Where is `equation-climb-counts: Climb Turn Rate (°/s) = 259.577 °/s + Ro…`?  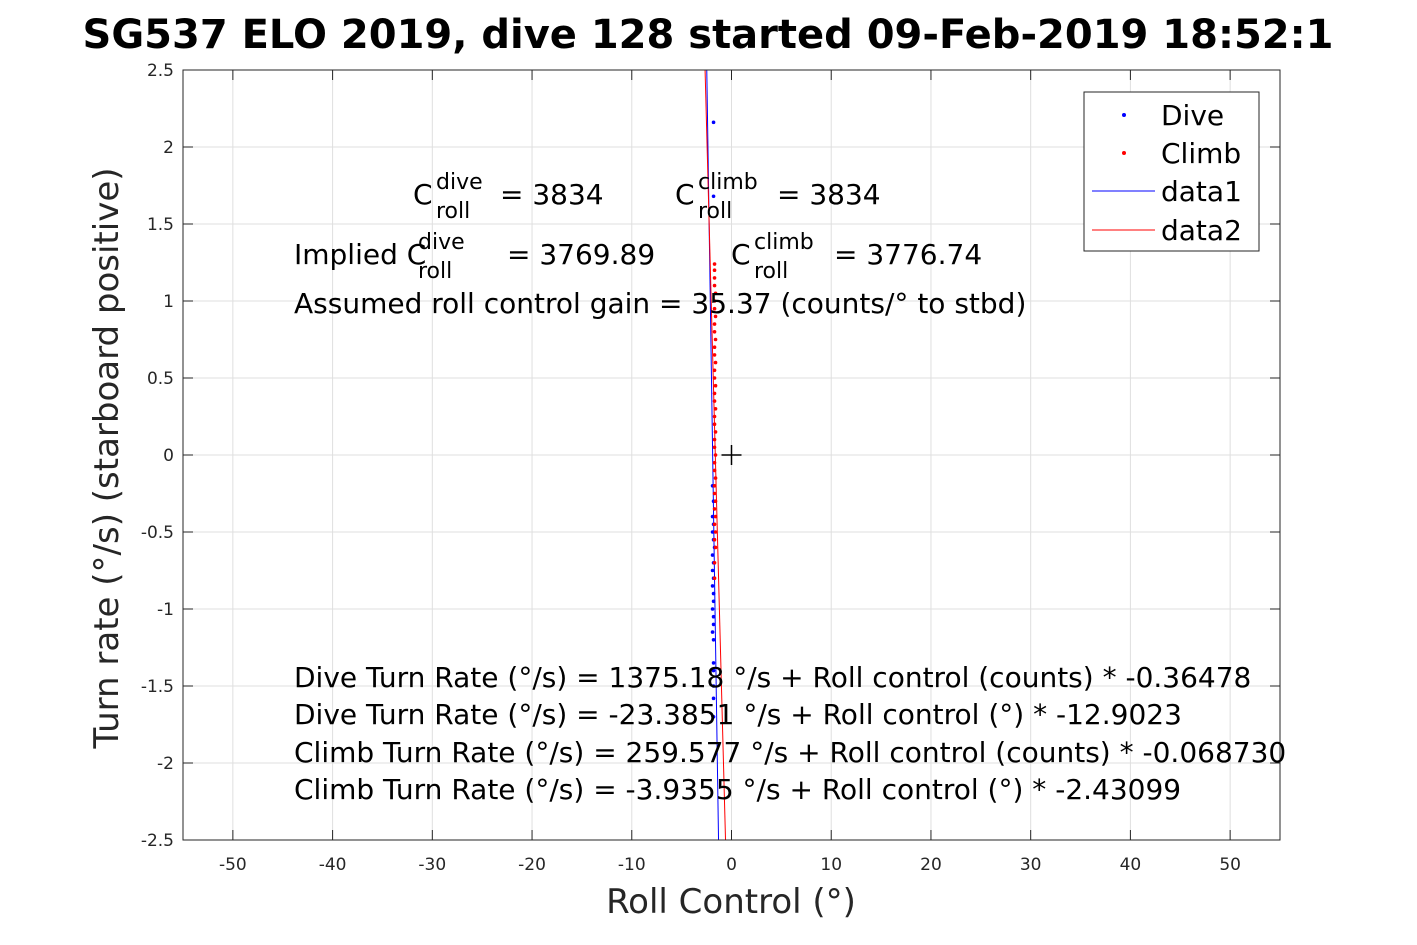
equation-climb-counts: Climb Turn Rate (°/s) = 259.577 °/s + Ro… is located at coordinates (790, 752).